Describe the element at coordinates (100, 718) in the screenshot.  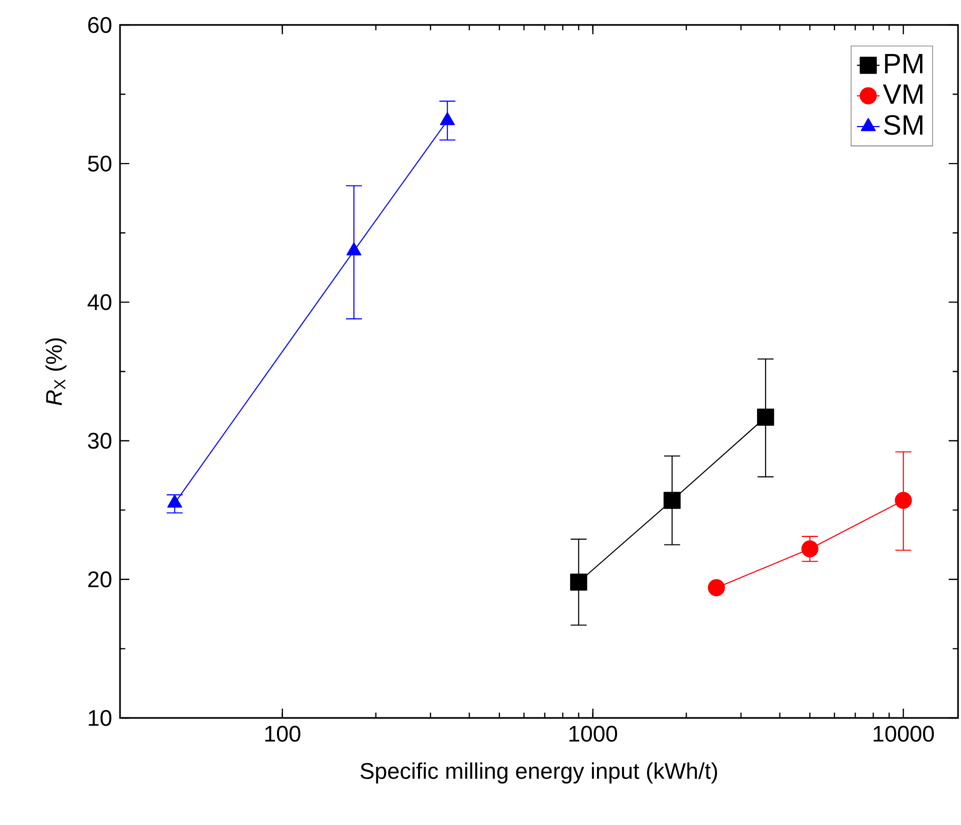
I see `y-tick-label: 10` at that location.